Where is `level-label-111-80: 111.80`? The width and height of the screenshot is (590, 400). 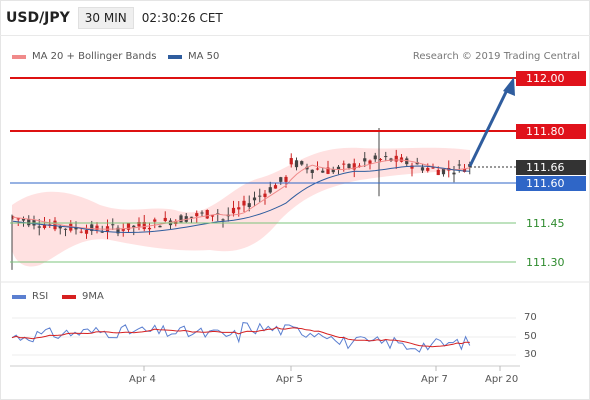 level-label-111-80: 111.80 is located at coordinates (551, 131).